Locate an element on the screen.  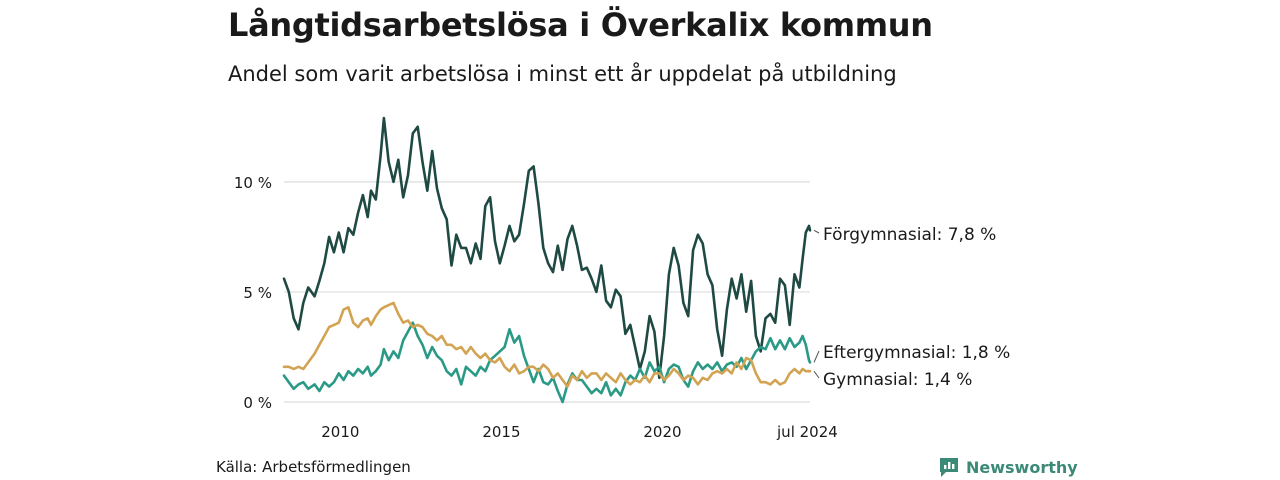
y-axis: 0 % 5 % 10 % is located at coordinates (253, 293).